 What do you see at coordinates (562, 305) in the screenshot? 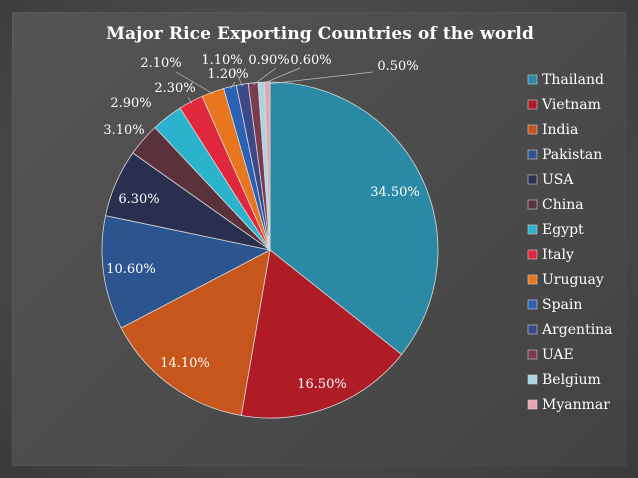
I see `legend-label-spain: Spain` at bounding box center [562, 305].